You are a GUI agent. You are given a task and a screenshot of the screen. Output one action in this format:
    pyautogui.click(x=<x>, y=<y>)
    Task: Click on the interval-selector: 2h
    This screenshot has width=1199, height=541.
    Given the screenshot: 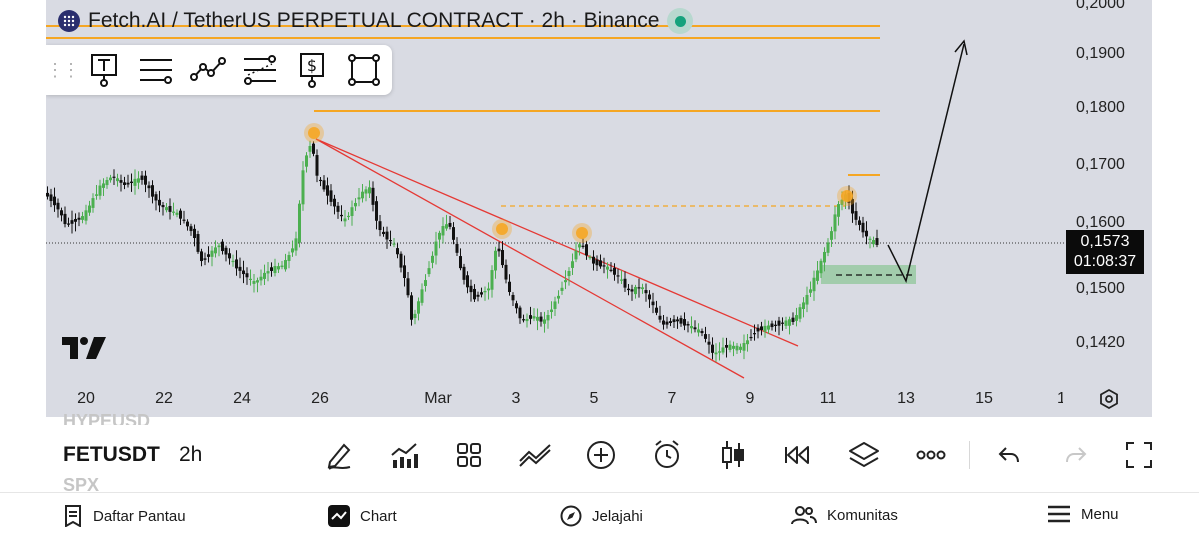 What is the action you would take?
    pyautogui.click(x=191, y=454)
    